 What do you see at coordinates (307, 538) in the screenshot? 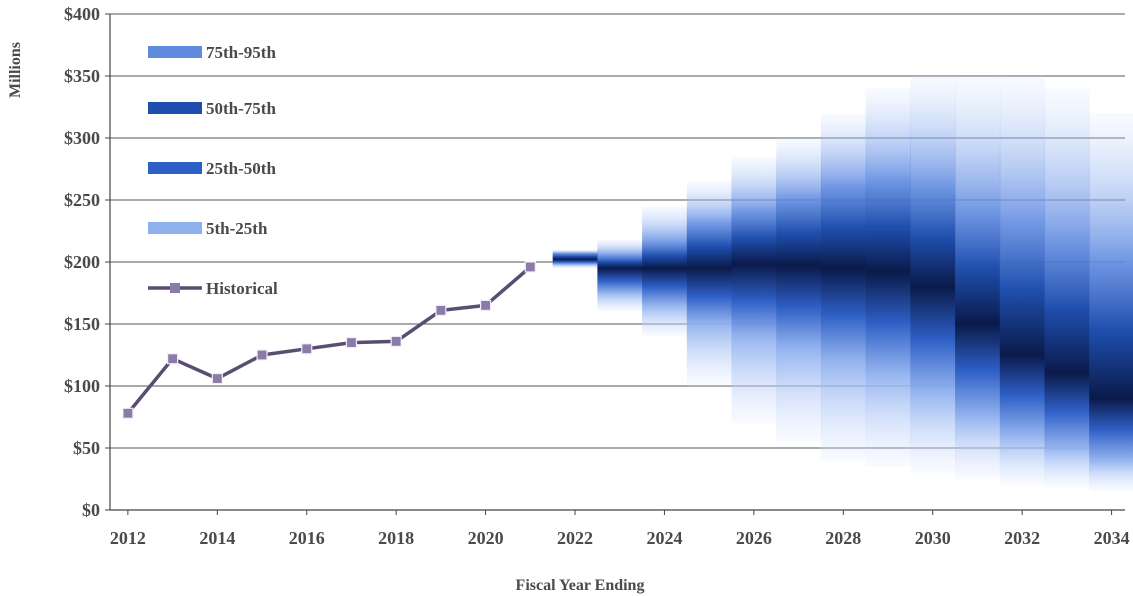
I see `x-tick-label: 2016` at bounding box center [307, 538].